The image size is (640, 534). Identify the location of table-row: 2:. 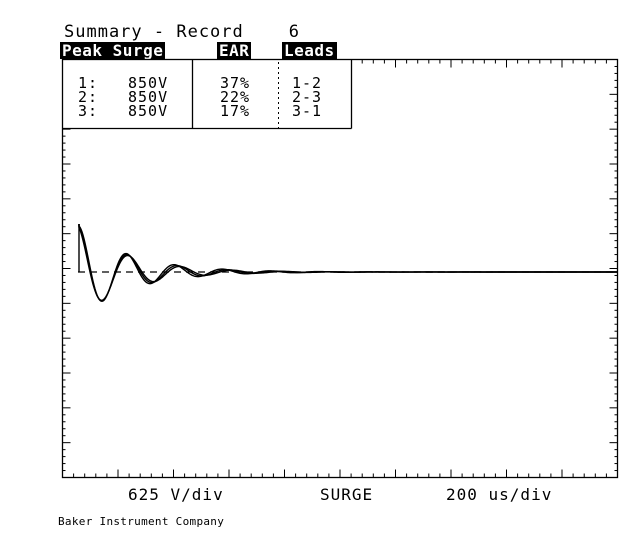
(88, 97).